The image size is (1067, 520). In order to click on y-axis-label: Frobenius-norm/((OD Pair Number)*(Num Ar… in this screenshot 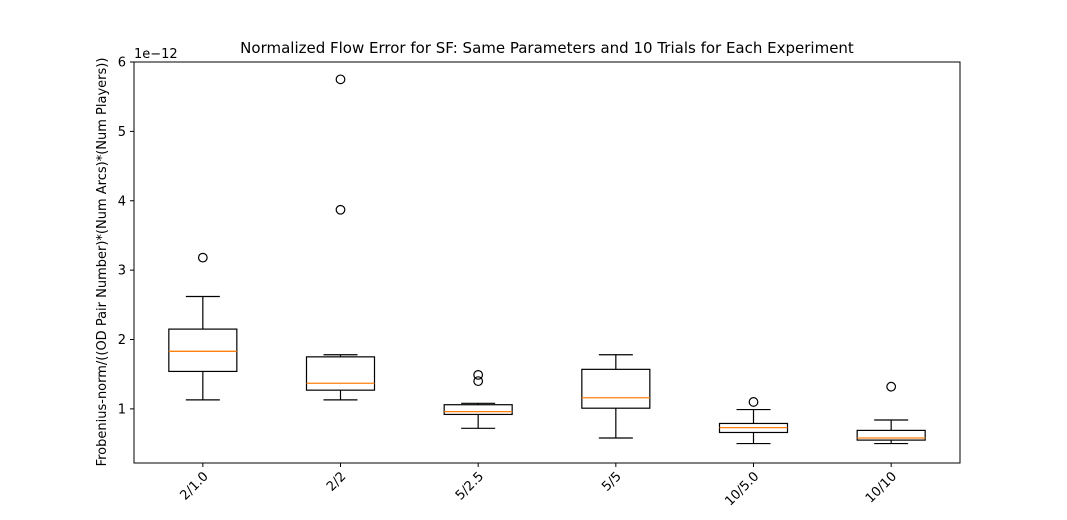, I will do `click(102, 262)`.